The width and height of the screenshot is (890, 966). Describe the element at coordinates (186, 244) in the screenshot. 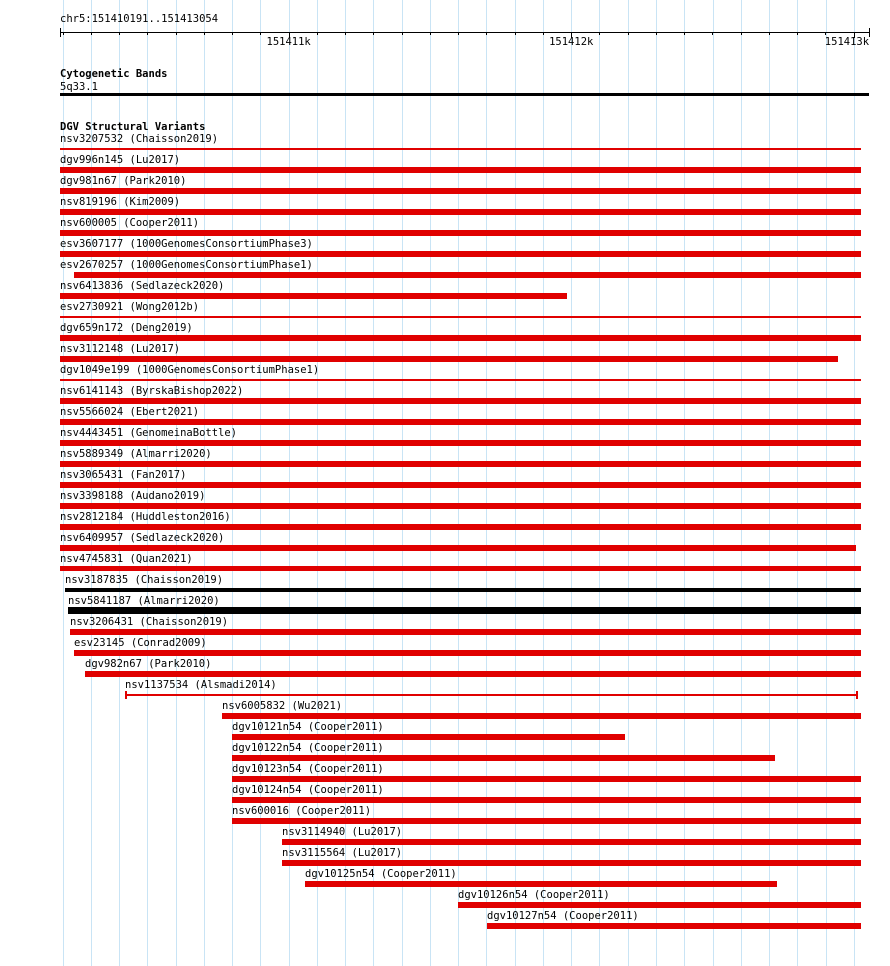

I see `variant-label: esv3607177 (1000GenomesConsortiumPhase3)` at that location.